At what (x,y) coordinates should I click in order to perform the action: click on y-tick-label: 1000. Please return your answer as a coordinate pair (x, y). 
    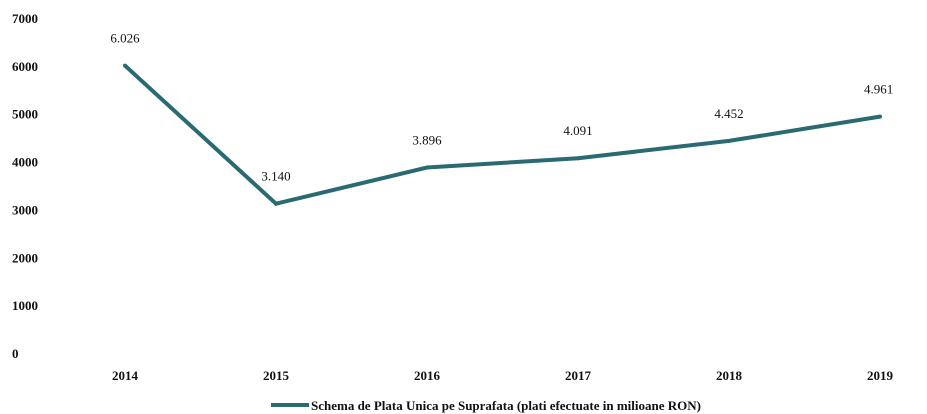
    Looking at the image, I should click on (25, 305).